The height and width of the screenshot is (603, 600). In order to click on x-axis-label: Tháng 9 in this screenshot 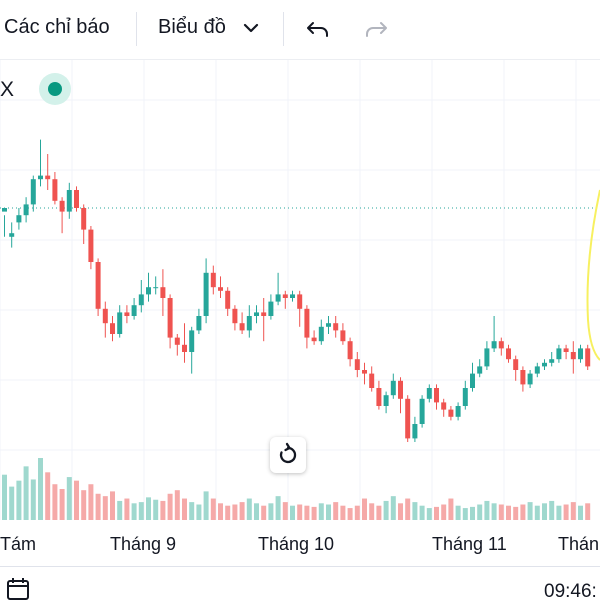, I will do `click(143, 544)`.